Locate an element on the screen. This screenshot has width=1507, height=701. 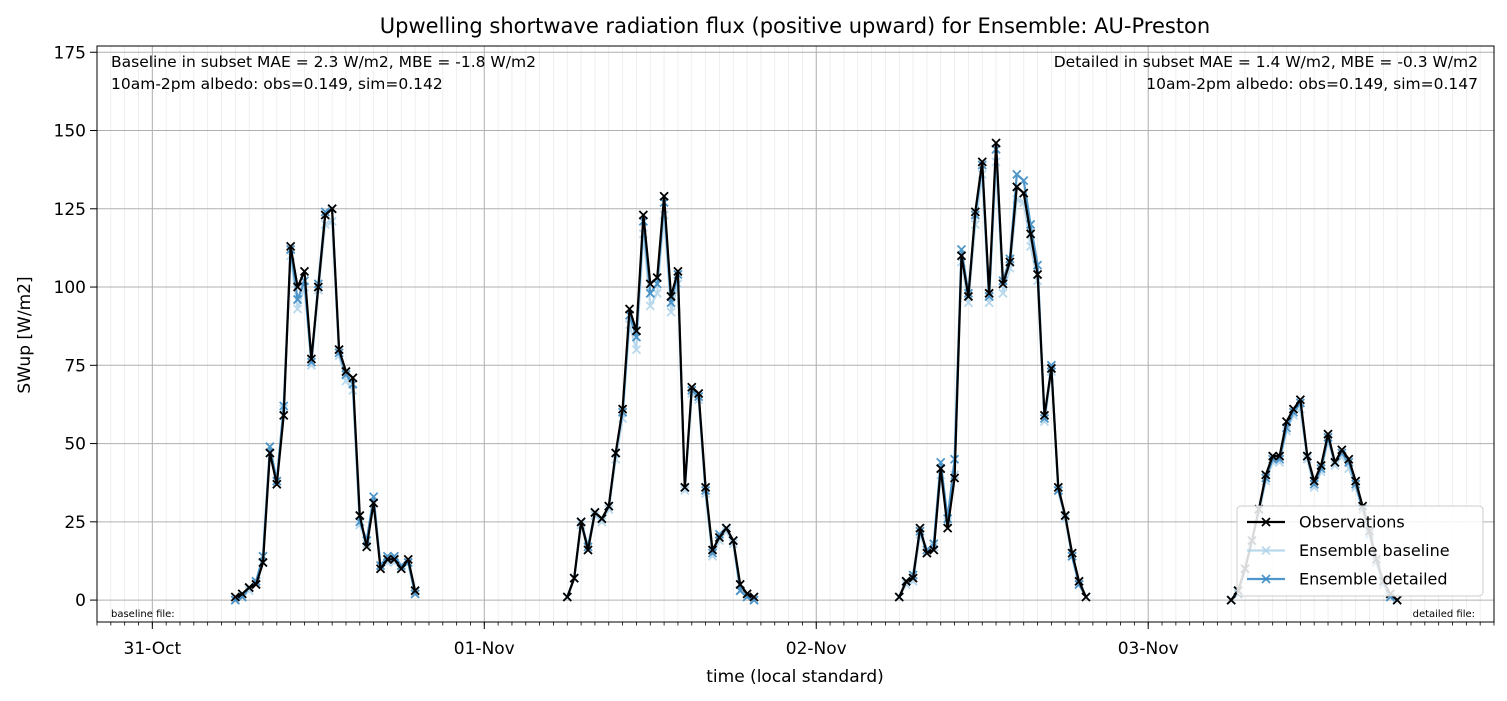
y-axis-label: SWup [W/m2] is located at coordinates (25, 334).